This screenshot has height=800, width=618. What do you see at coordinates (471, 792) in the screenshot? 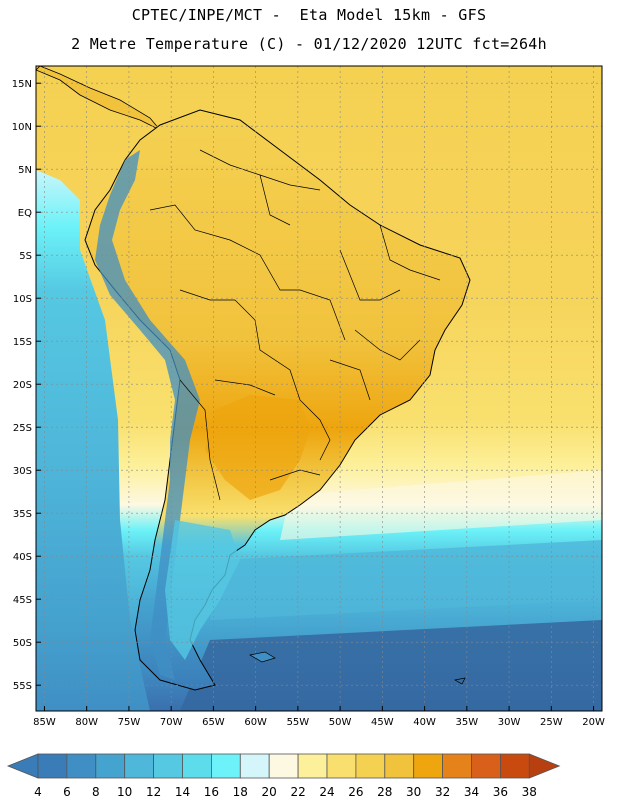
I see `colorbar-label: 34` at bounding box center [471, 792].